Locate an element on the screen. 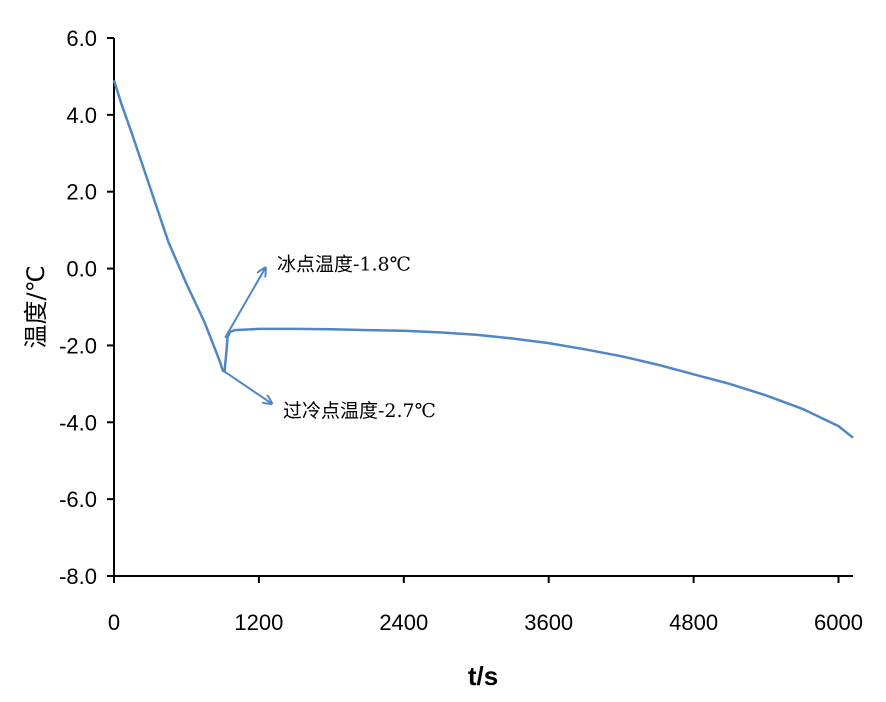 The image size is (886, 702). y-axis-title: 温度/℃ is located at coordinates (36, 306).